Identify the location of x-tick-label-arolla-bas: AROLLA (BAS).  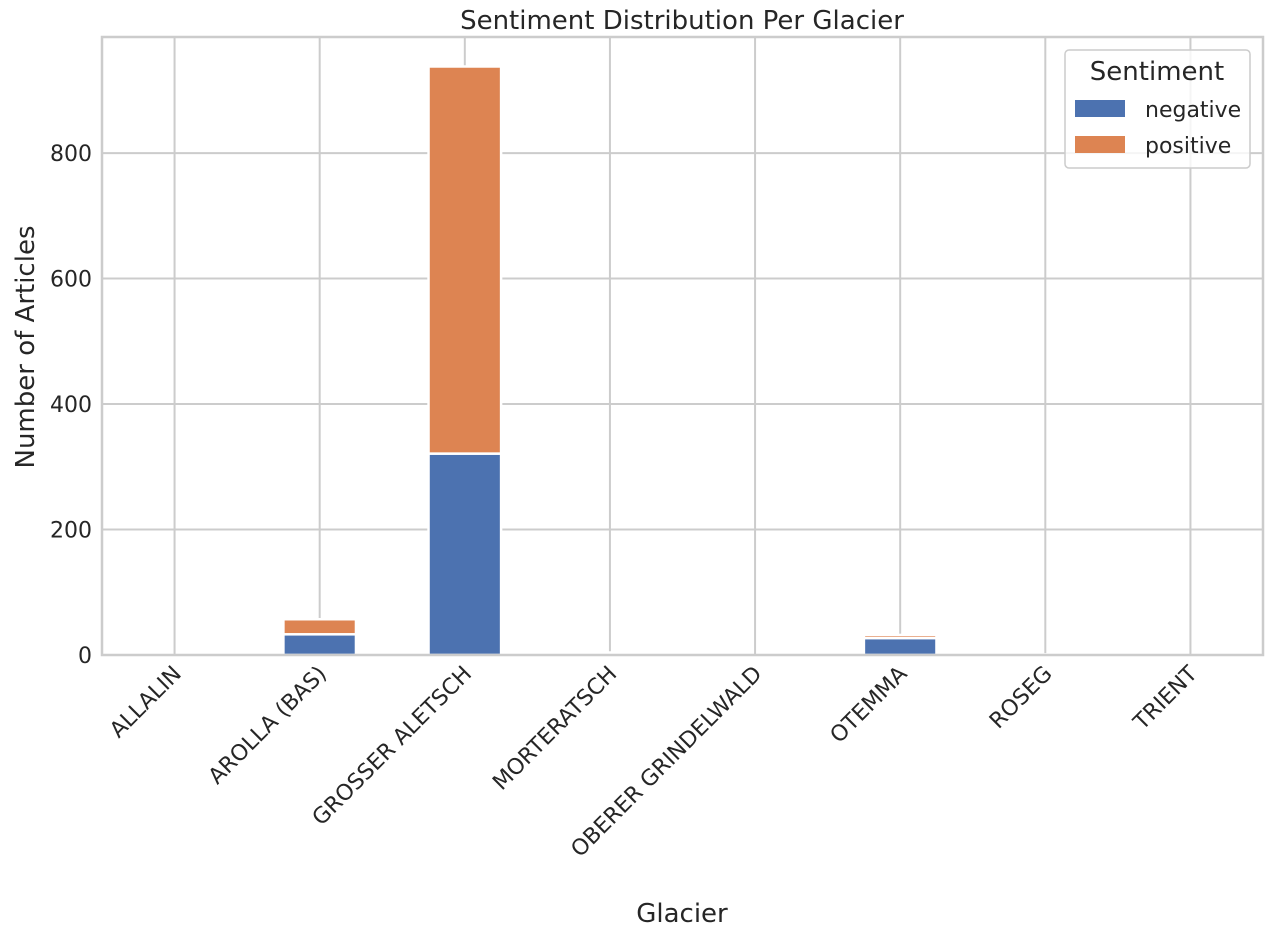
(268, 726).